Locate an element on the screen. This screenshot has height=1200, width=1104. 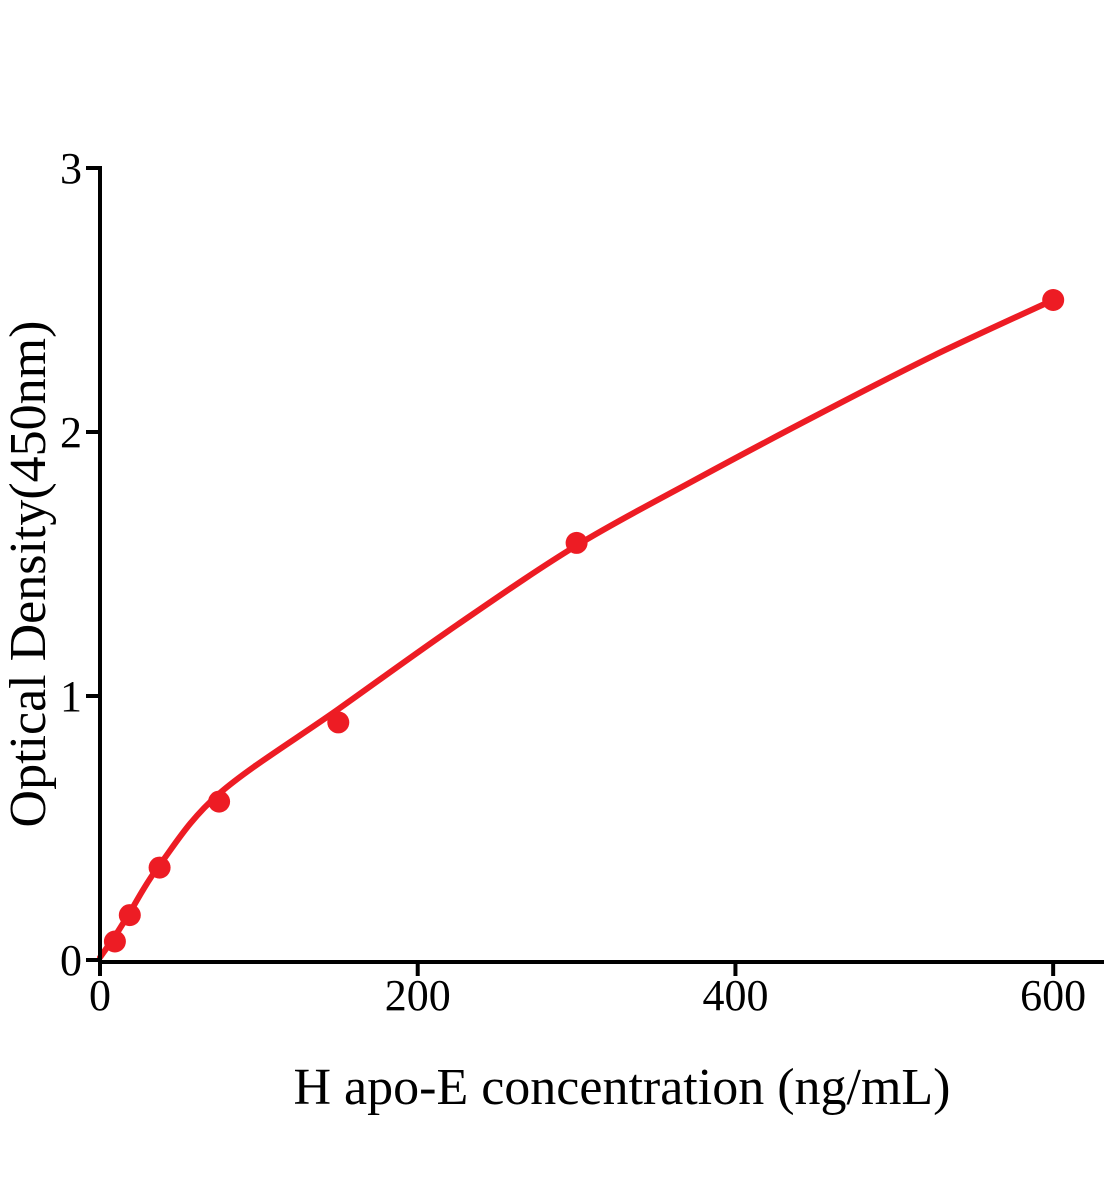
y-tick-label: 1 is located at coordinates (71, 696).